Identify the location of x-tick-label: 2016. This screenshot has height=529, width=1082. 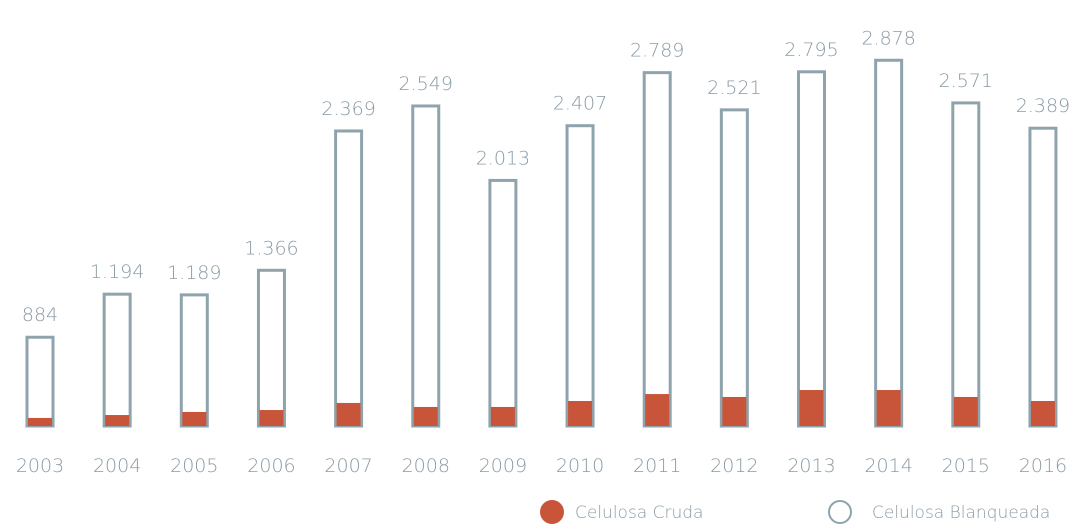
(1043, 466).